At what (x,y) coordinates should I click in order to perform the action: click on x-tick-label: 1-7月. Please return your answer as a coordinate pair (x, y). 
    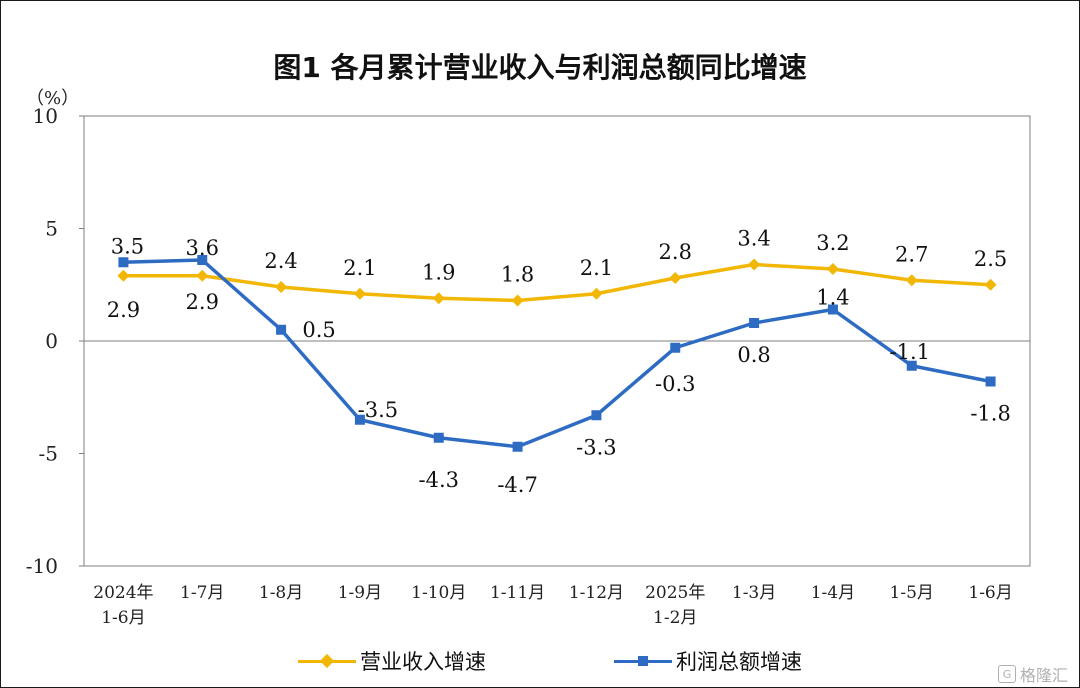
    Looking at the image, I should click on (202, 593).